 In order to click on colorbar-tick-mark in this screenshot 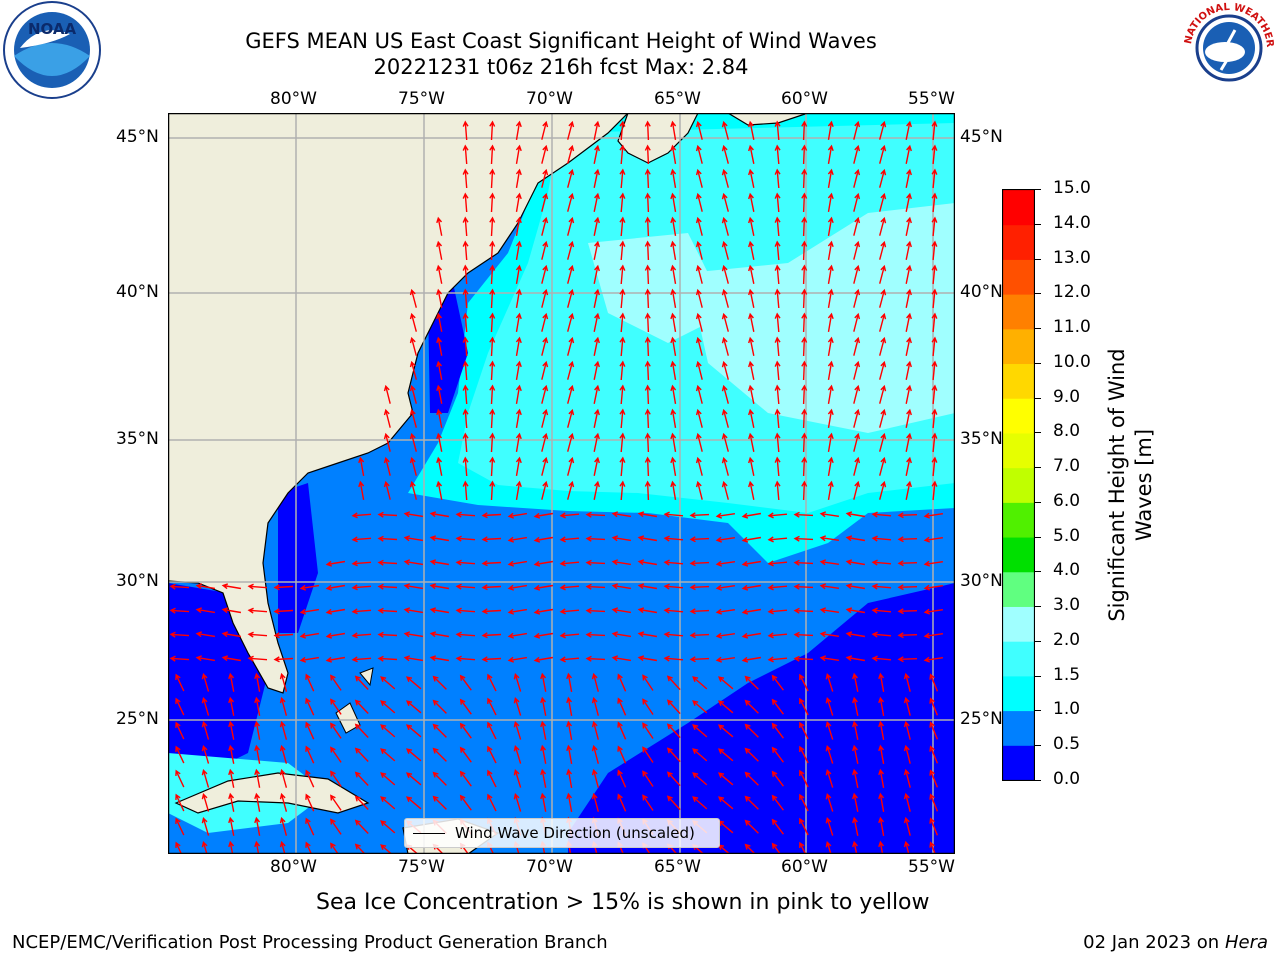, I will do `click(1038, 189)`.